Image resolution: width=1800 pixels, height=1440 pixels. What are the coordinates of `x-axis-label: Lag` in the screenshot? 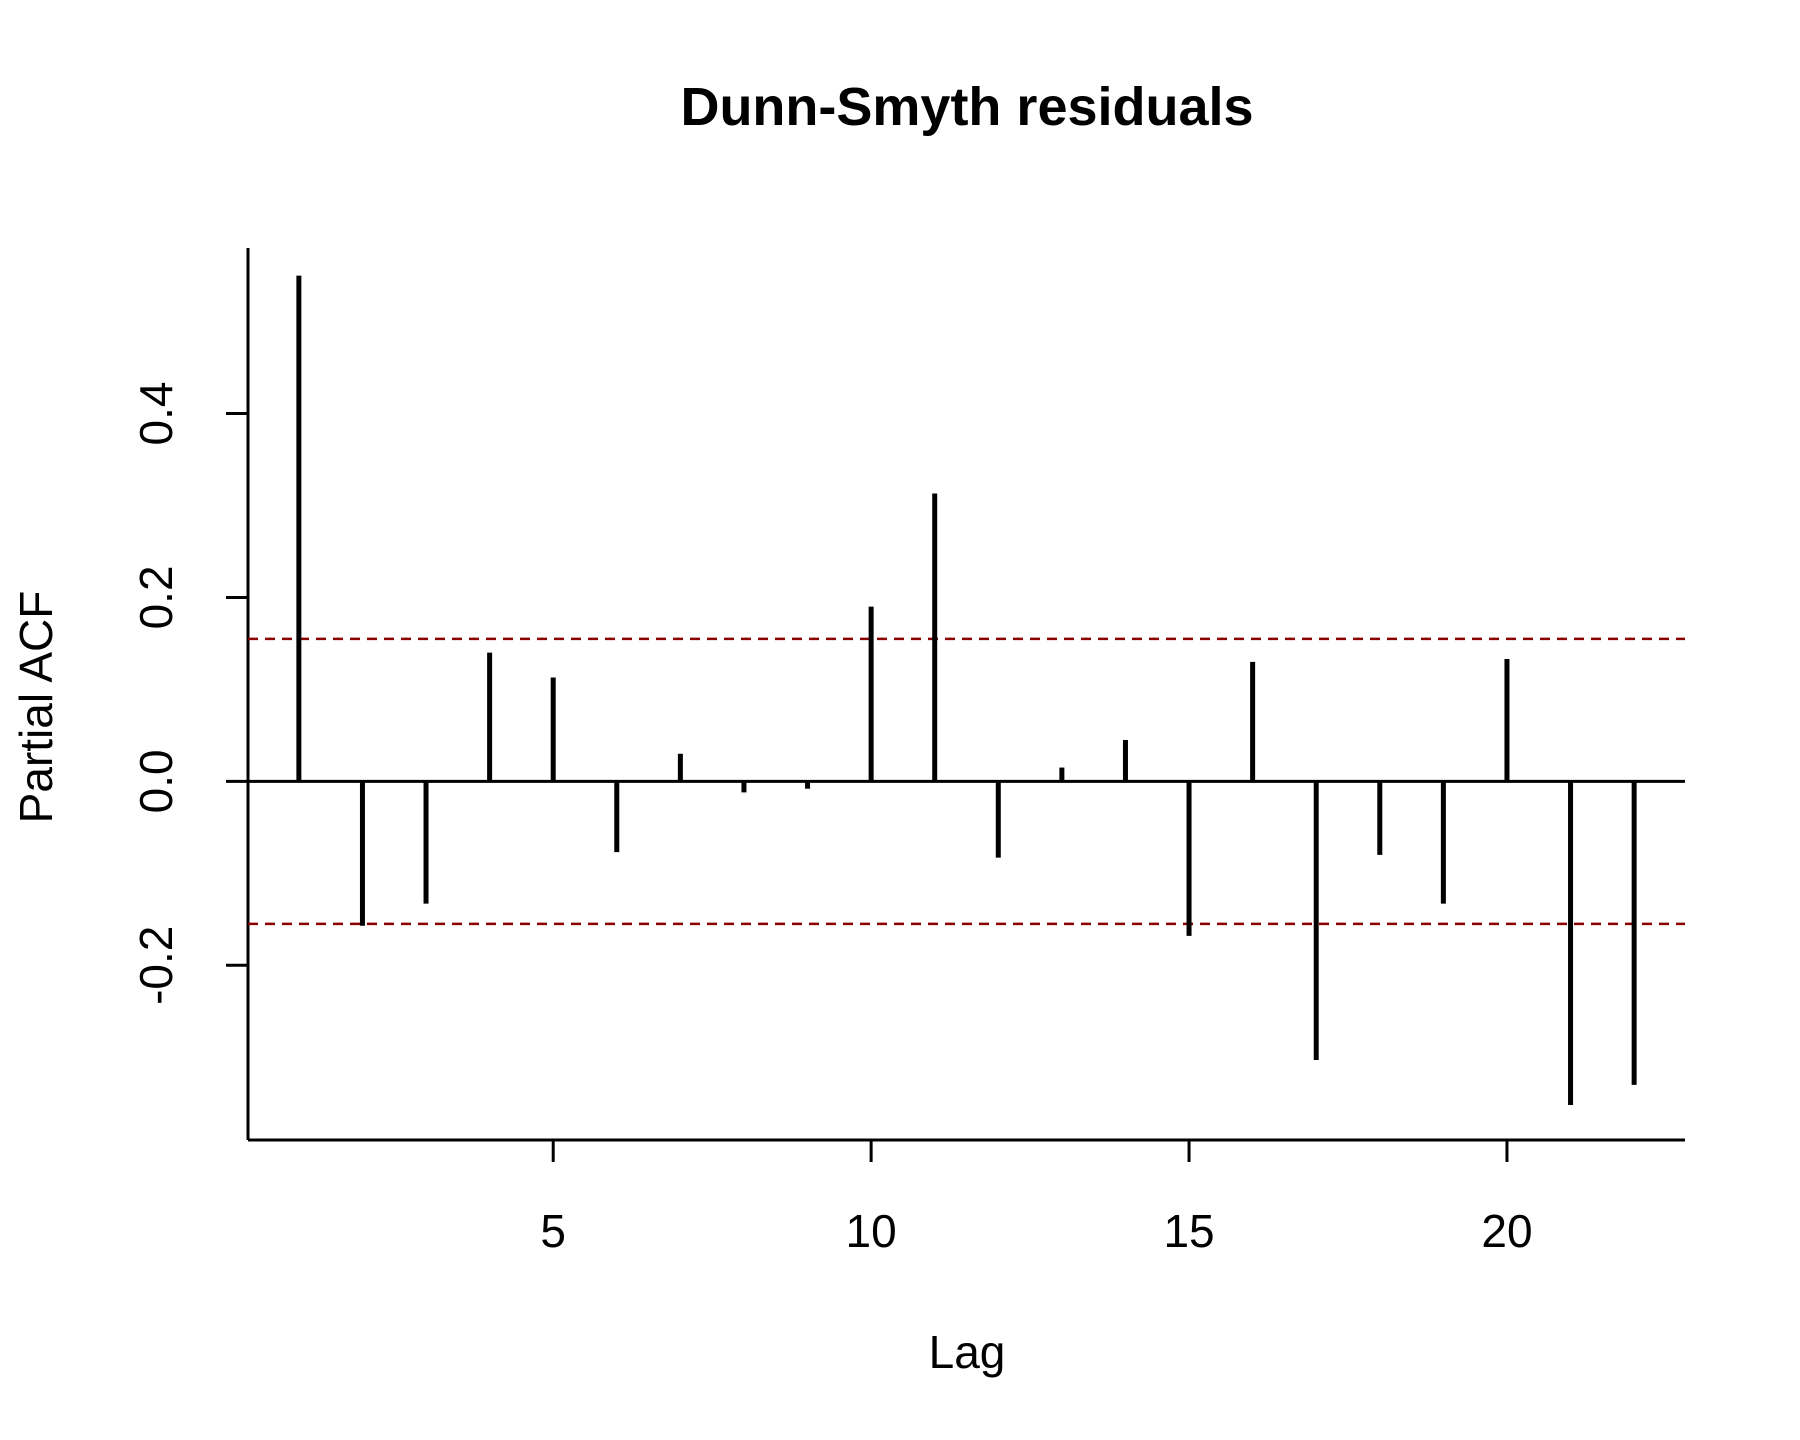 It's located at (967, 1352).